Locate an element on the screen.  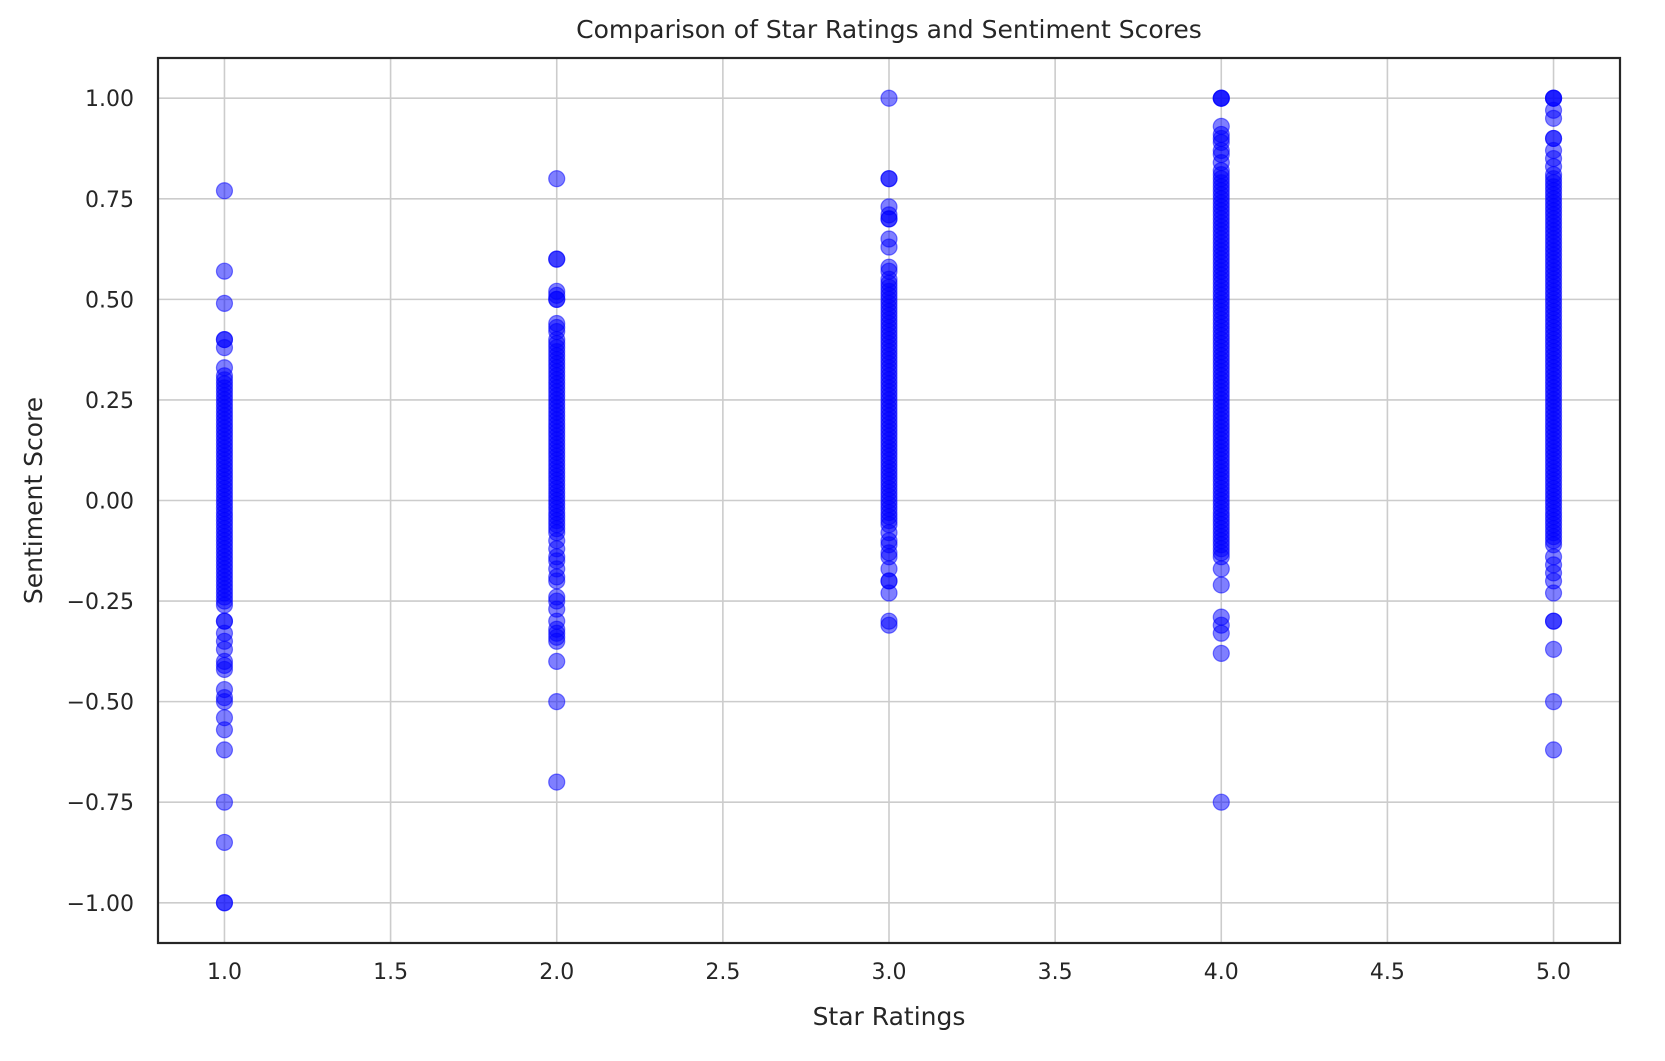
x-tick-label: 3.5 is located at coordinates (1055, 972).